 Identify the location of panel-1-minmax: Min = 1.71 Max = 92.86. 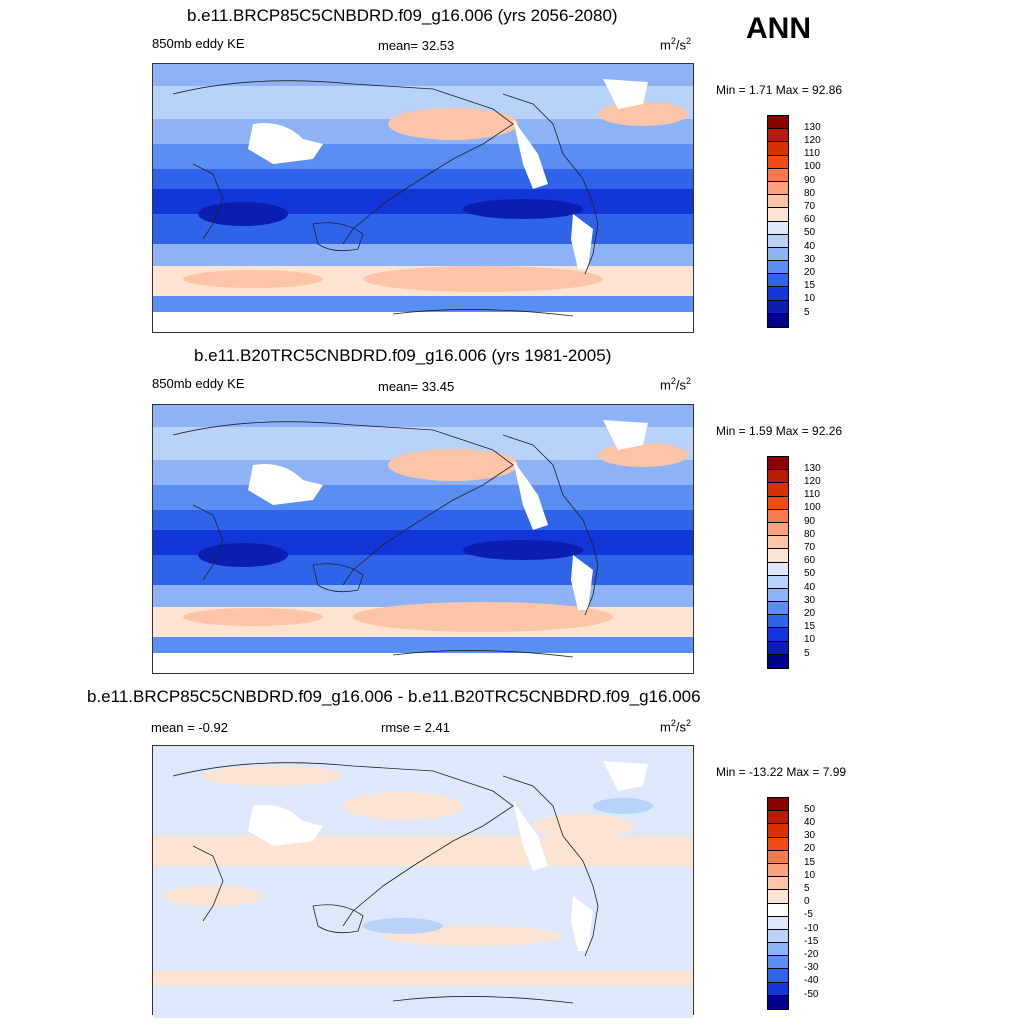
(779, 90).